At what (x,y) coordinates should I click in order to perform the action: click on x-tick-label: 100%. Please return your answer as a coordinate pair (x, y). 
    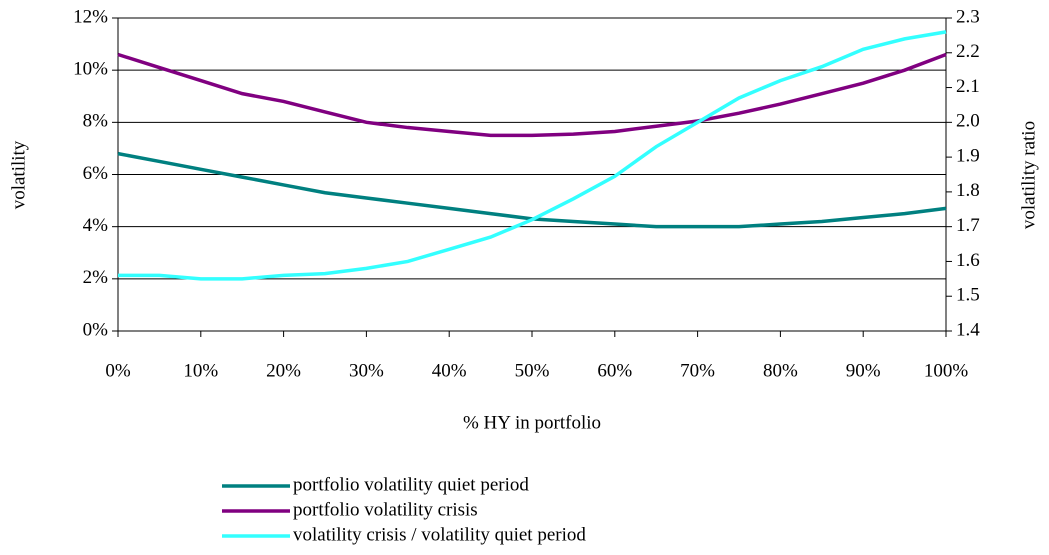
    Looking at the image, I should click on (946, 370).